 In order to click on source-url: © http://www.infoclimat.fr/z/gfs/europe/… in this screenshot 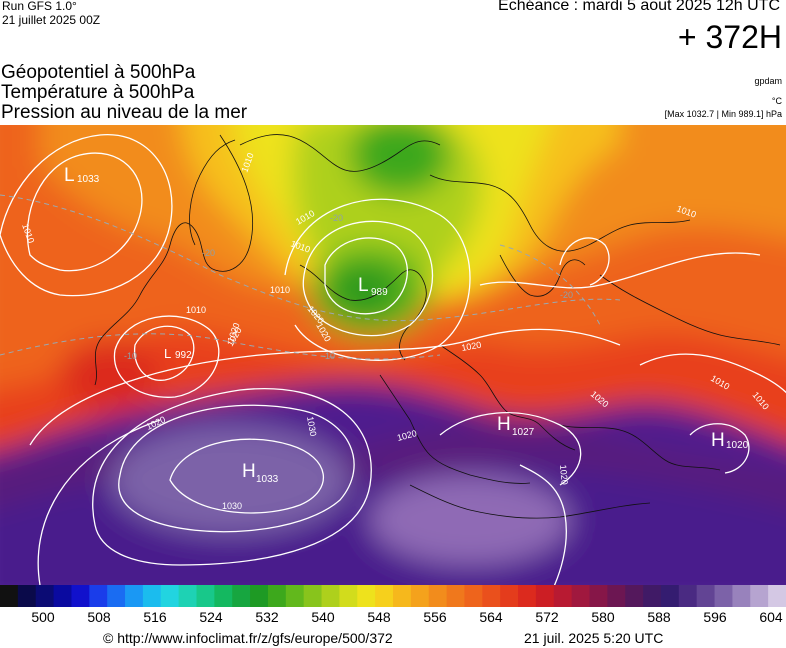, I will do `click(248, 638)`.